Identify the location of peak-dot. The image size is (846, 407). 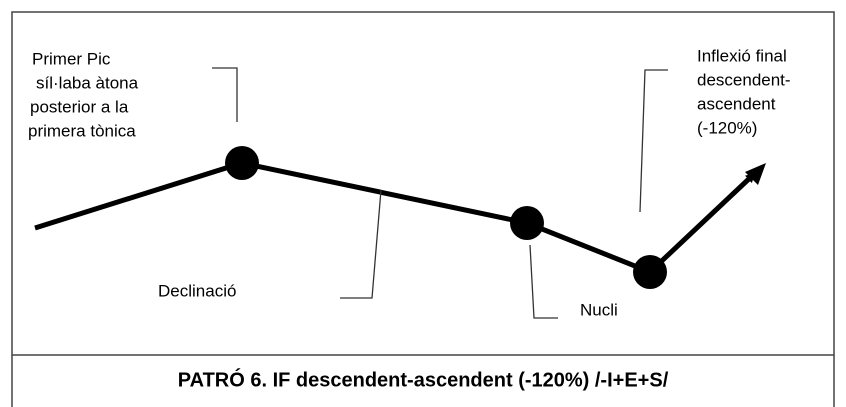
(242, 163).